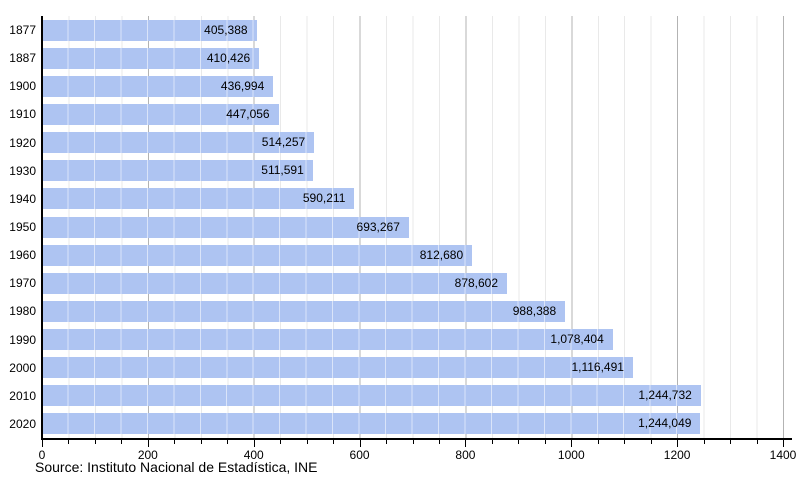 Image resolution: width=800 pixels, height=480 pixels. What do you see at coordinates (283, 142) in the screenshot?
I see `bar-value-label: 514,257` at bounding box center [283, 142].